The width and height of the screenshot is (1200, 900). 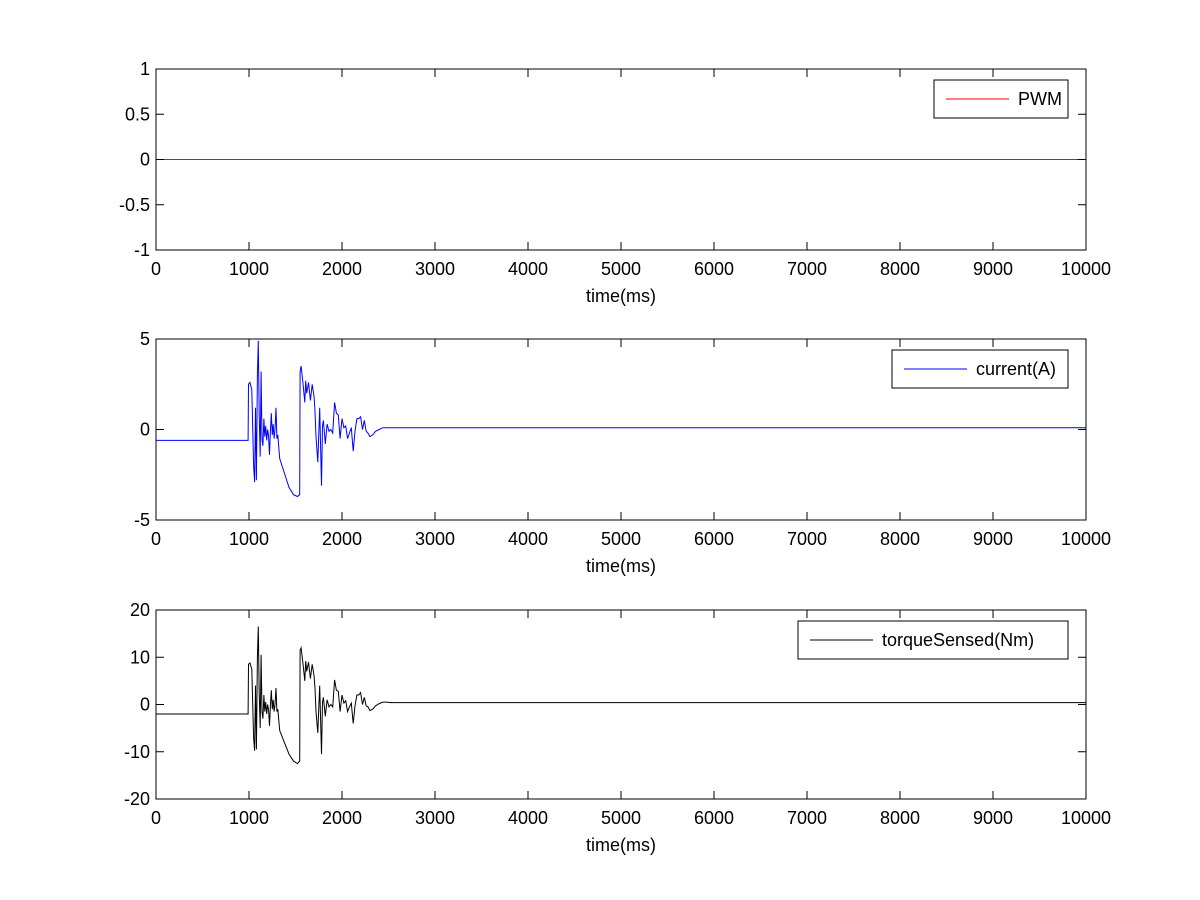 I want to click on y-tick-label: 1, so click(x=145, y=69).